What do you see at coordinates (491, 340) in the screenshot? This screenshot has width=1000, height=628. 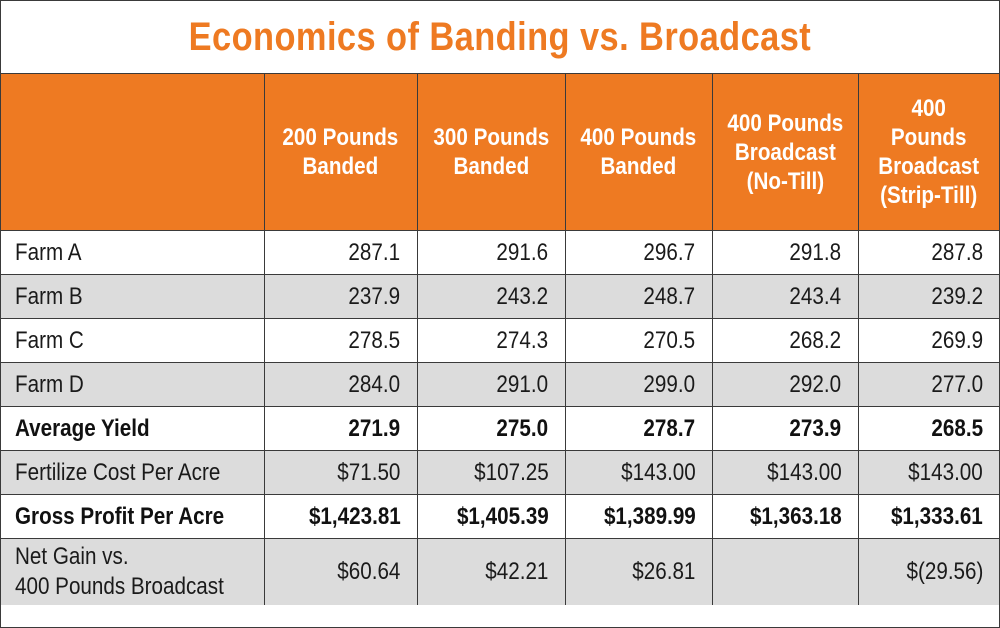 I see `table-cell: 274.3` at bounding box center [491, 340].